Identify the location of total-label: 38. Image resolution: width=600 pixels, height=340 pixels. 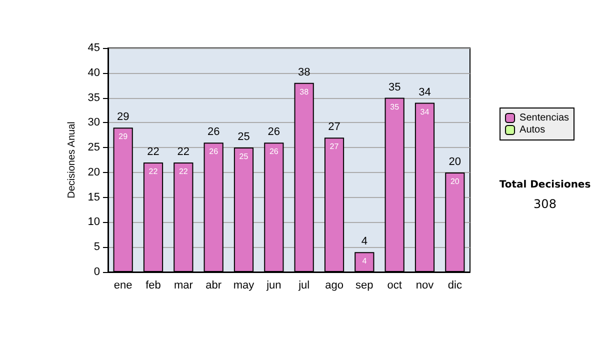
(304, 72).